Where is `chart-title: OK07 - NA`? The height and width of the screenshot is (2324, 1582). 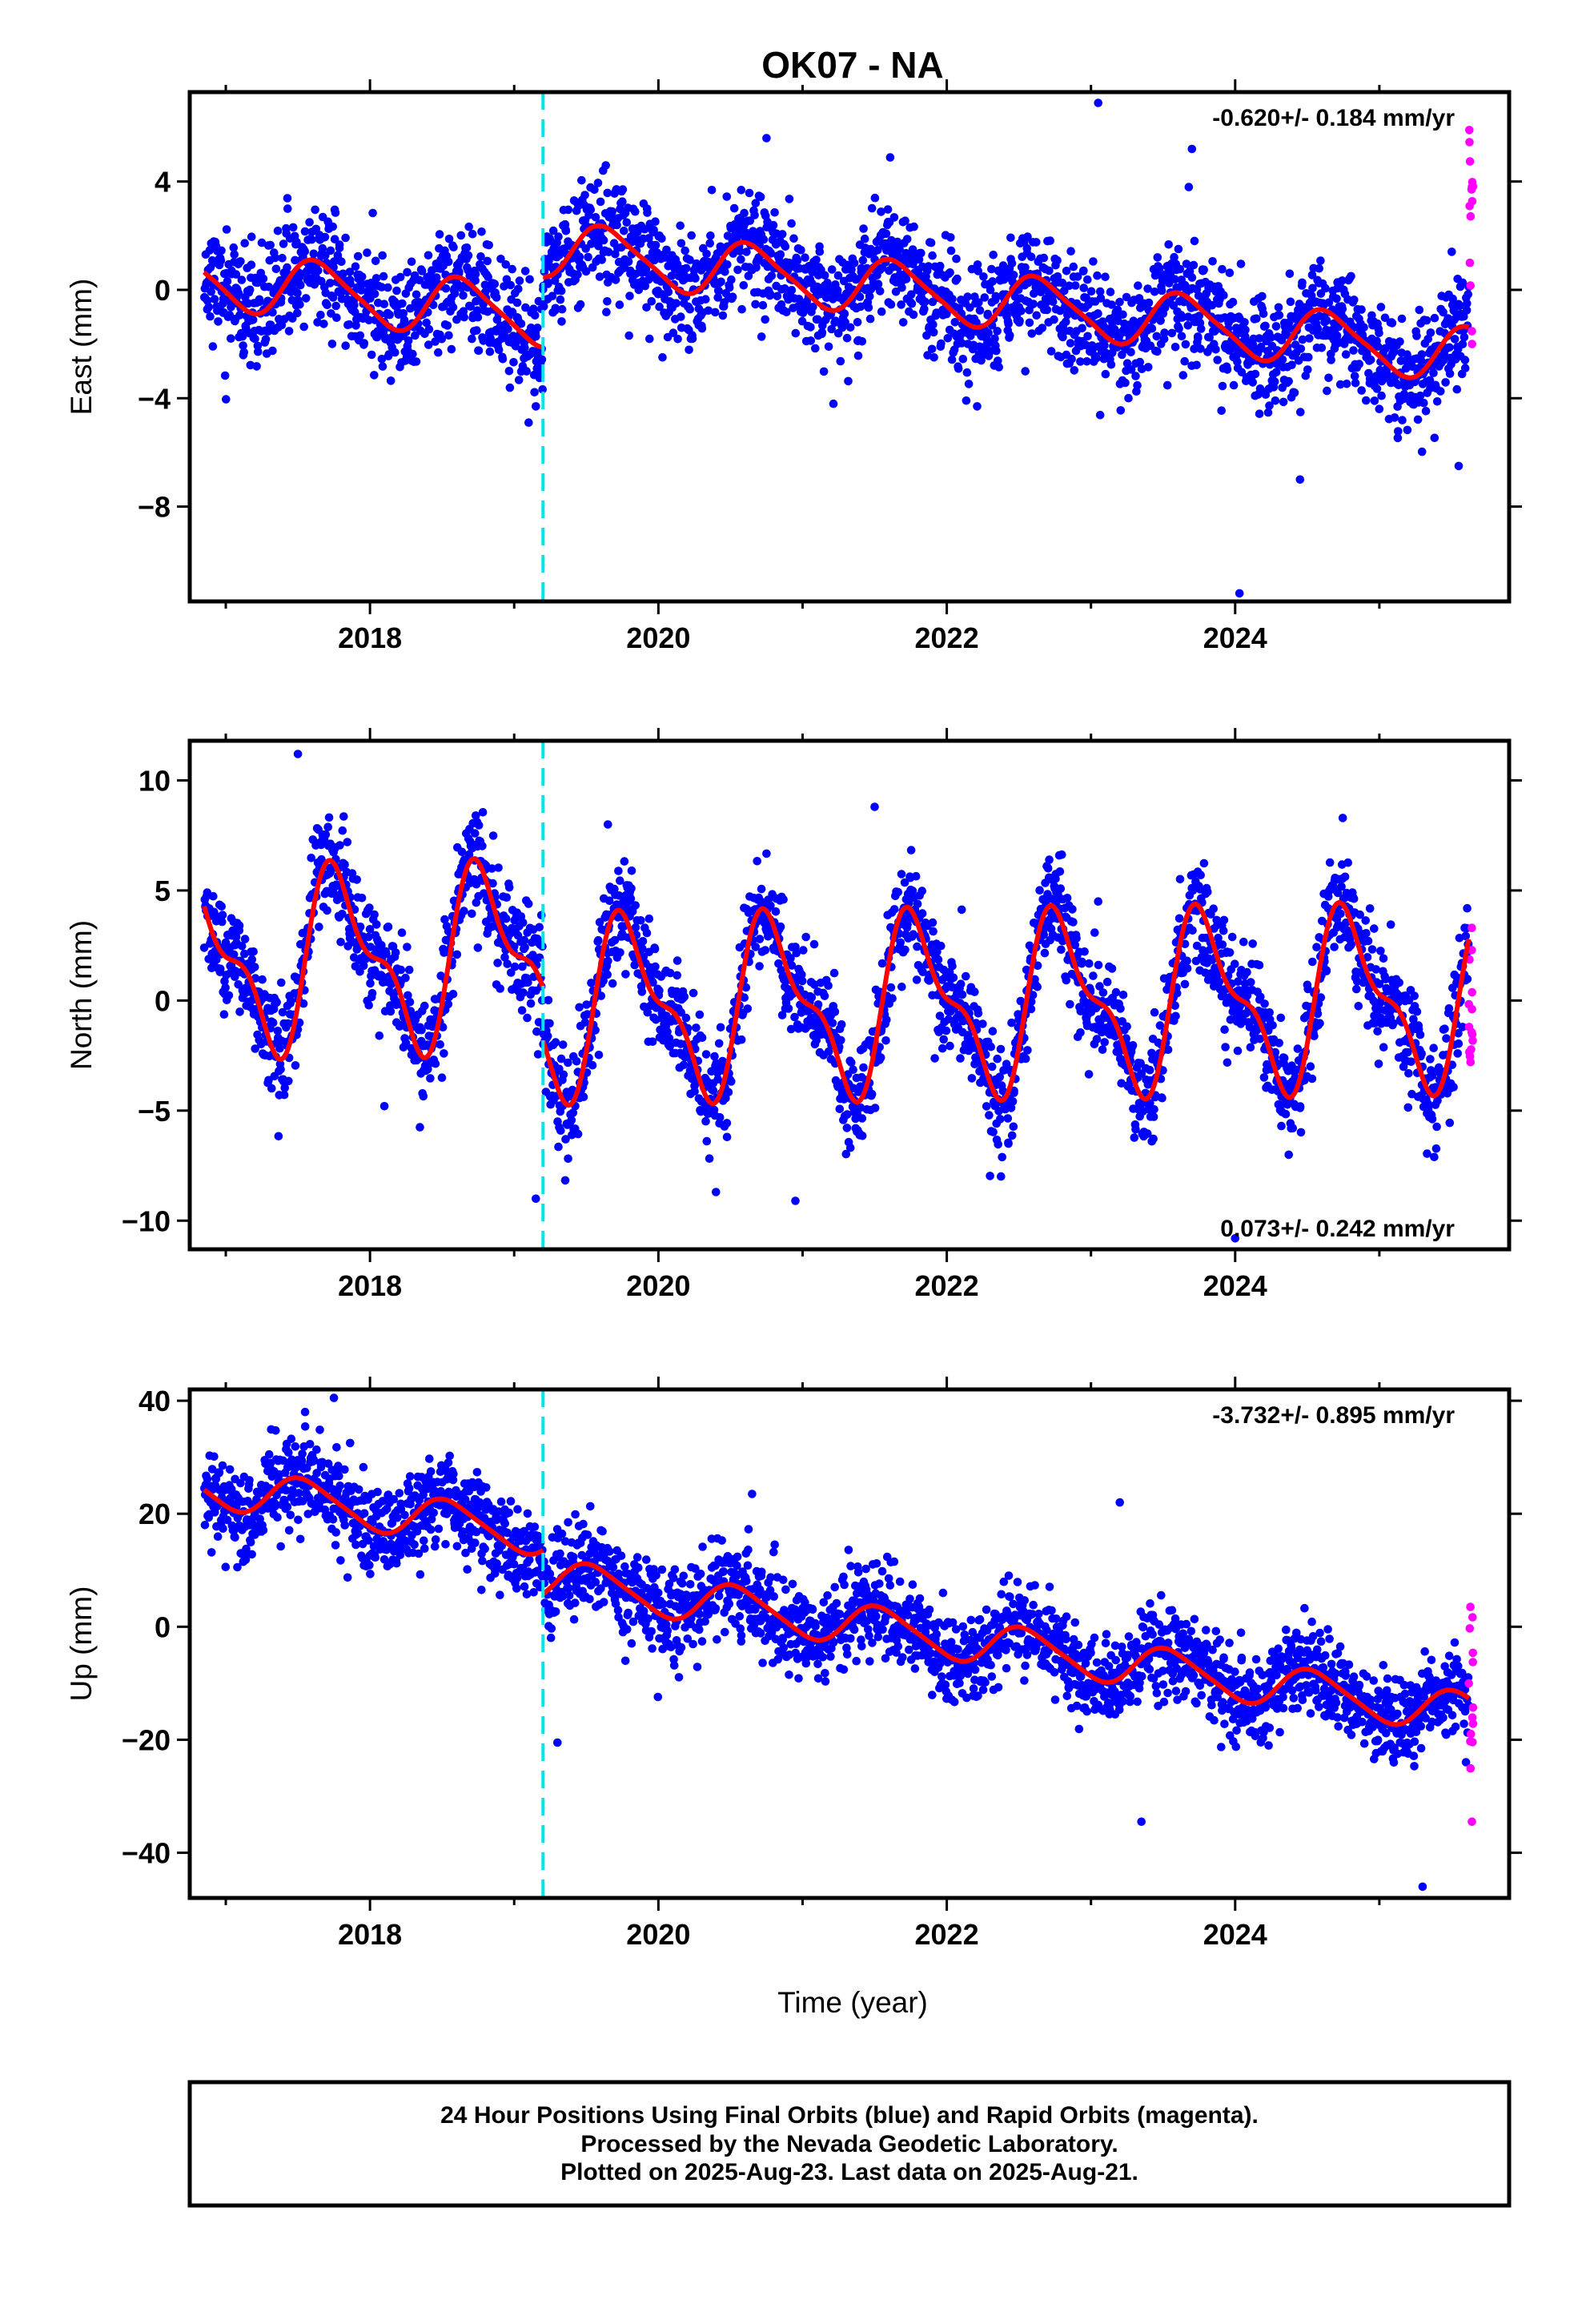 chart-title: OK07 - NA is located at coordinates (852, 65).